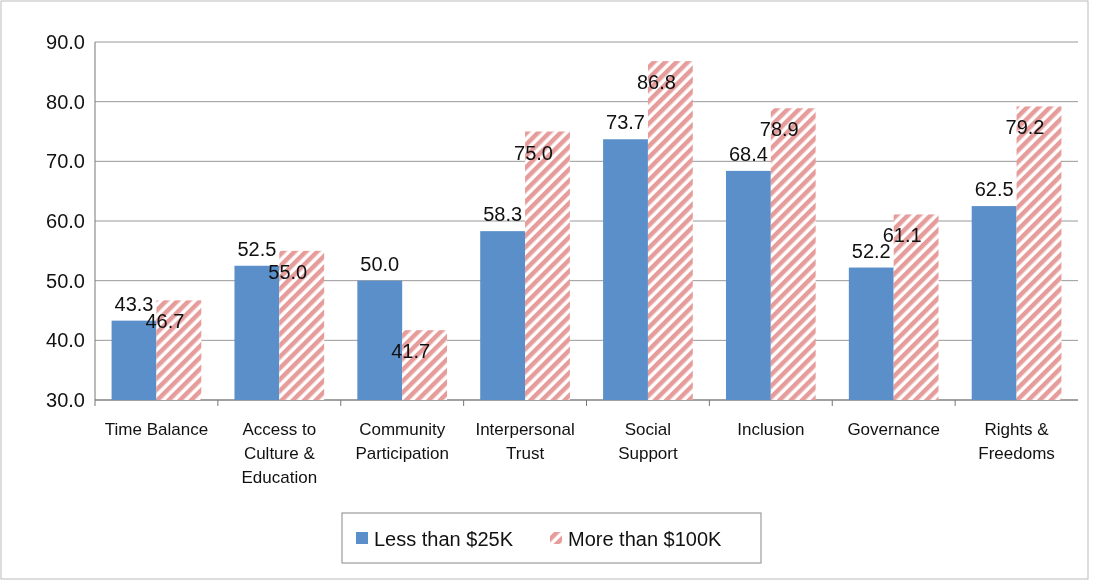  What do you see at coordinates (503, 214) in the screenshot?
I see `data-label: 58.3` at bounding box center [503, 214].